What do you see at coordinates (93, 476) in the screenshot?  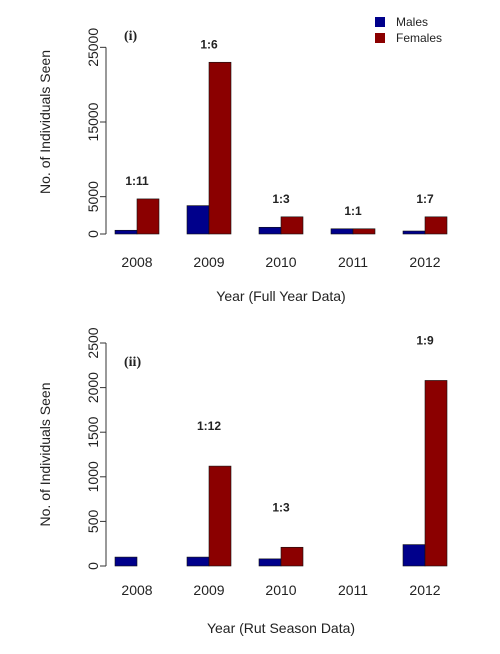 I see `y-tick-label: 1000` at bounding box center [93, 476].